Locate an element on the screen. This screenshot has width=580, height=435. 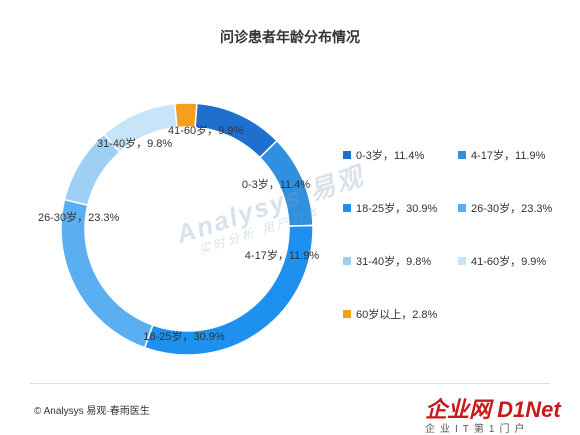
legend-item-7: 60岁以上，2.8% is located at coordinates (390, 314).